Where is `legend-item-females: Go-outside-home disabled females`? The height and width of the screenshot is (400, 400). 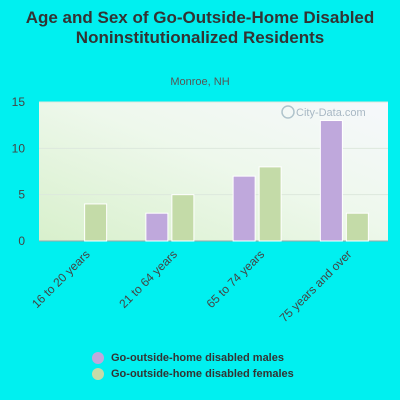 legend-item-females: Go-outside-home disabled females is located at coordinates (193, 374).